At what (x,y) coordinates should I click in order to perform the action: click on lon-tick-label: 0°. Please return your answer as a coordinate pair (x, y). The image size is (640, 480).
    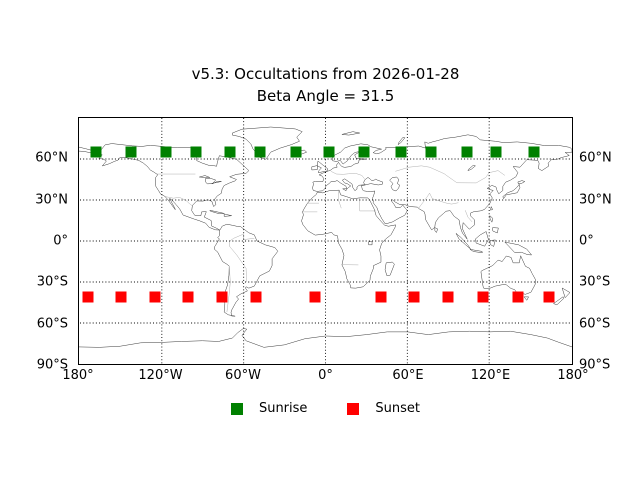
    Looking at the image, I should click on (325, 375).